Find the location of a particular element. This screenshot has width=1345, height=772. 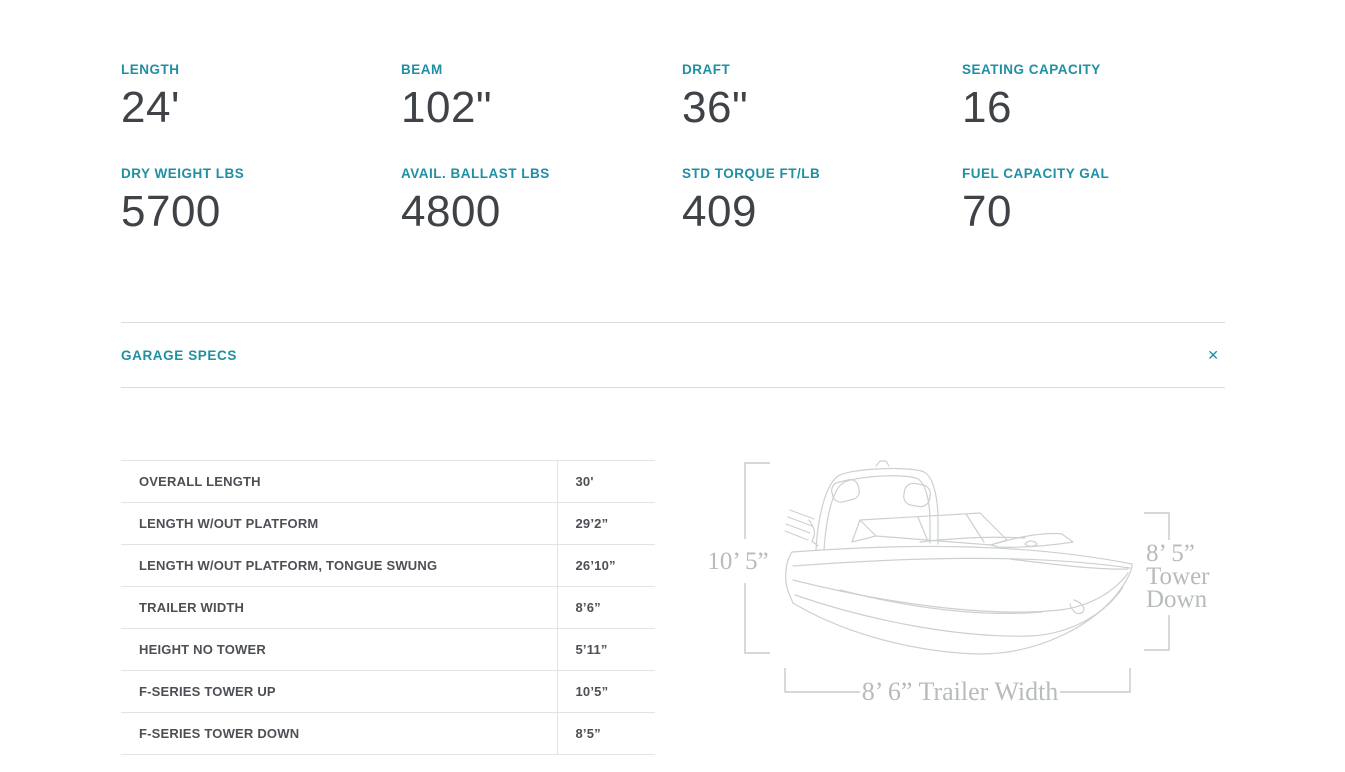

stat-label: SEATING CAPACITY is located at coordinates (1031, 69).